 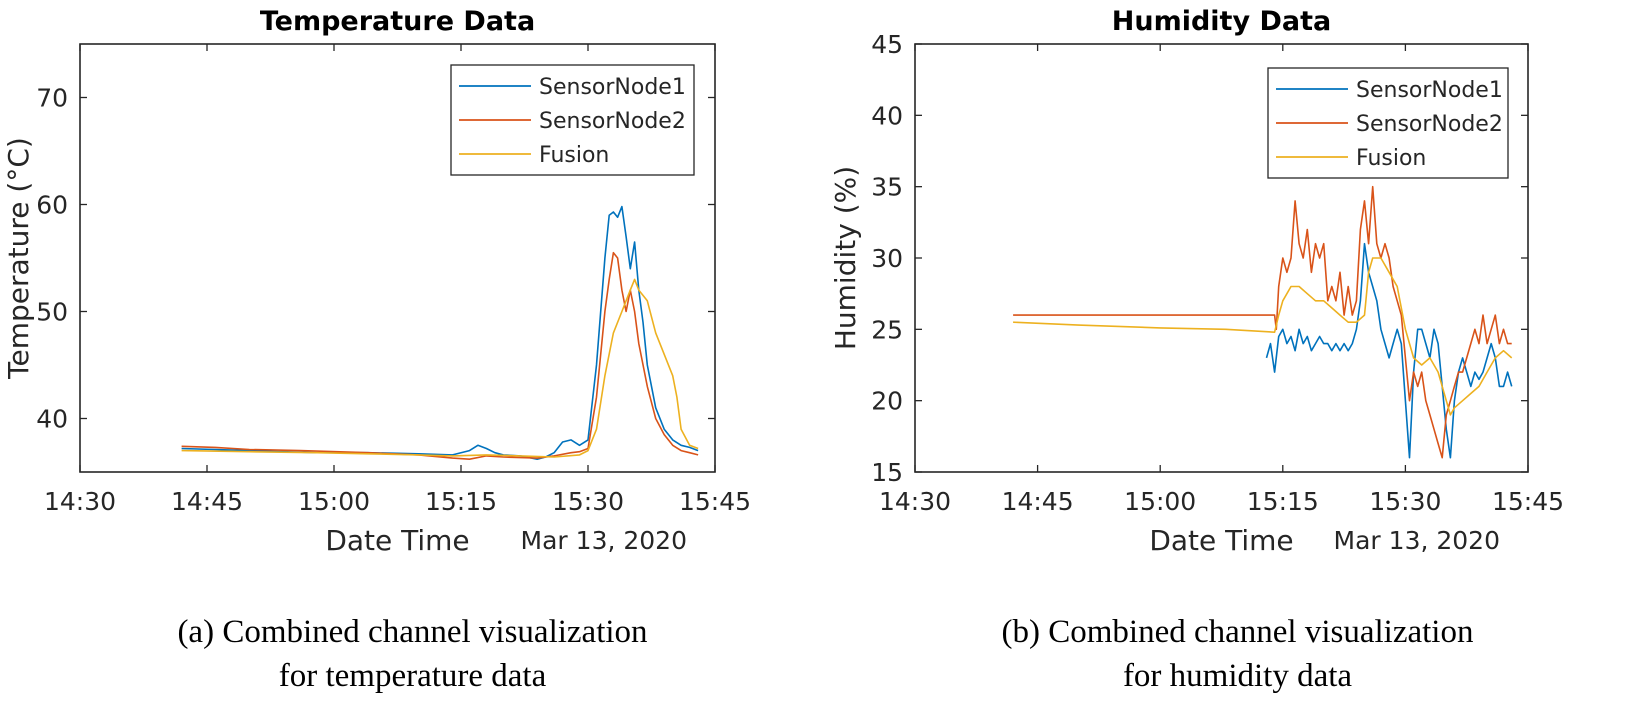 I want to click on y-axis-label: Humidity (%), so click(x=845, y=258).